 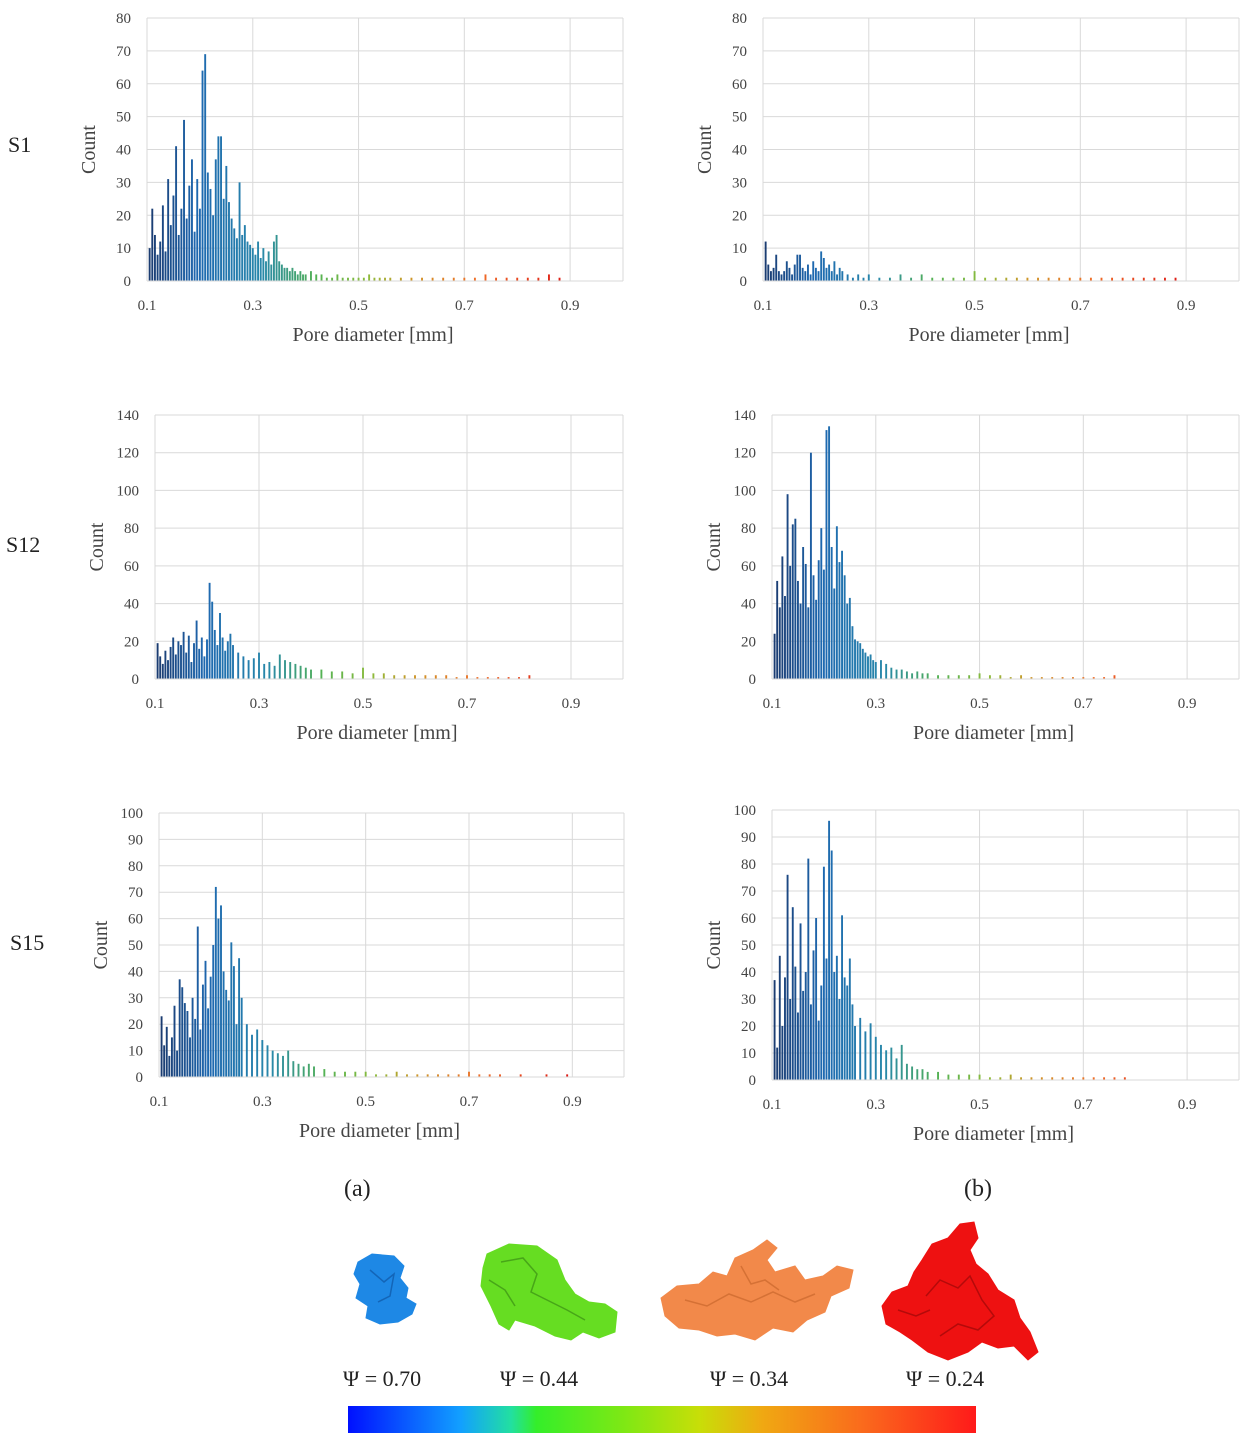 I want to click on pore-shape-elongated, so click(x=549, y=1292).